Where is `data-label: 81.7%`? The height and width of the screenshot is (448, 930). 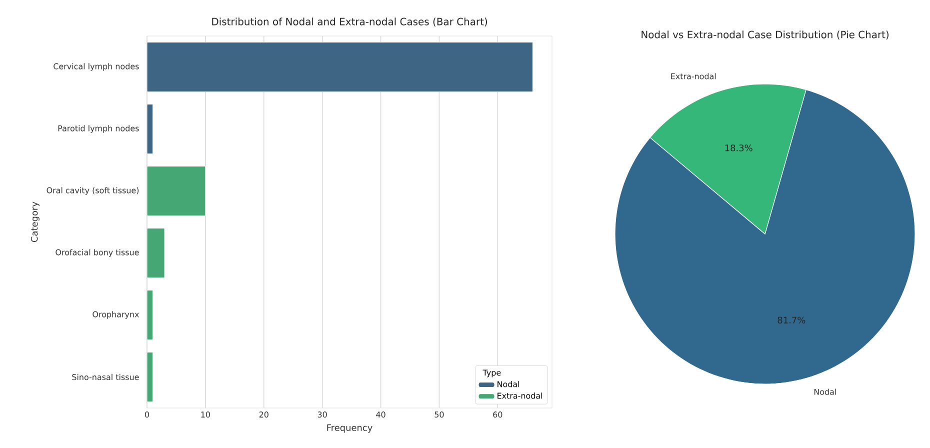 data-label: 81.7% is located at coordinates (792, 320).